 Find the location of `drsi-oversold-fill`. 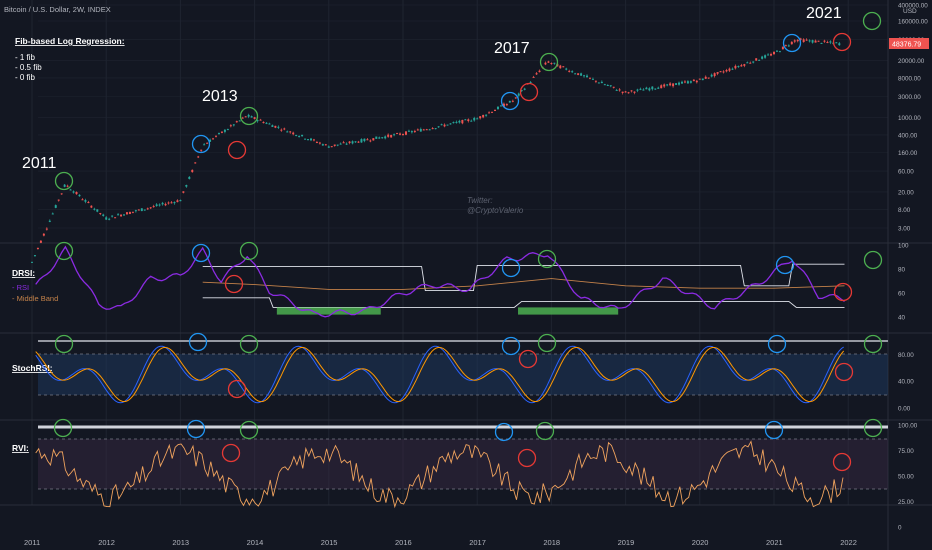

drsi-oversold-fill is located at coordinates (328, 311).